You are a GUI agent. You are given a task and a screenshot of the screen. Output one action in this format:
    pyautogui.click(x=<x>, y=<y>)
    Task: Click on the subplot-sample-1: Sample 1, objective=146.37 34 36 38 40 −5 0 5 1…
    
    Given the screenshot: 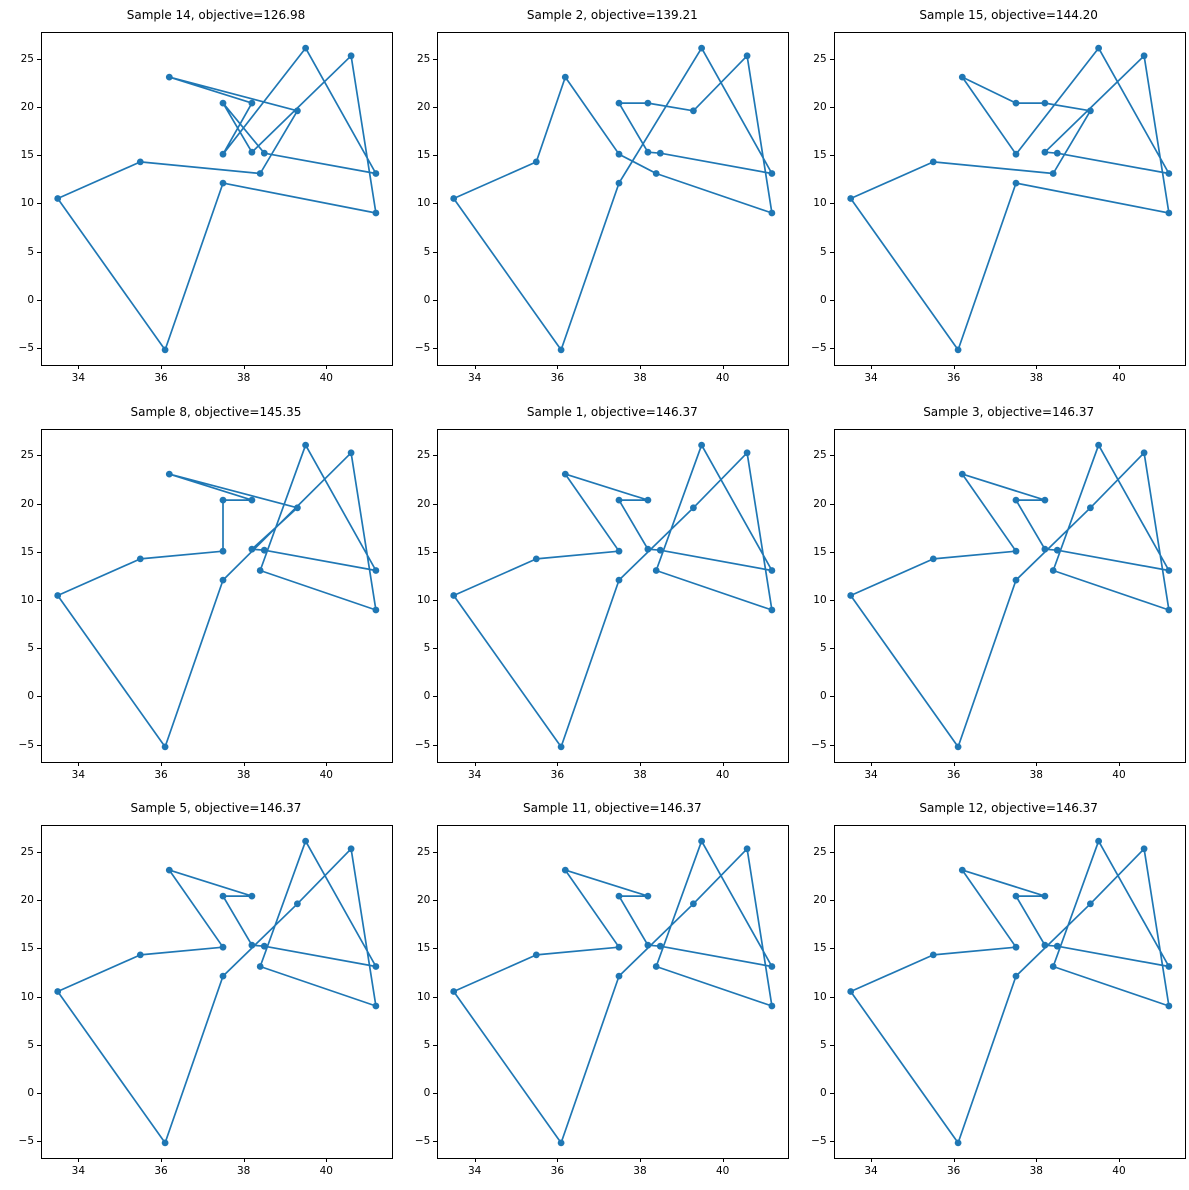 What is the action you would take?
    pyautogui.click(x=594, y=595)
    